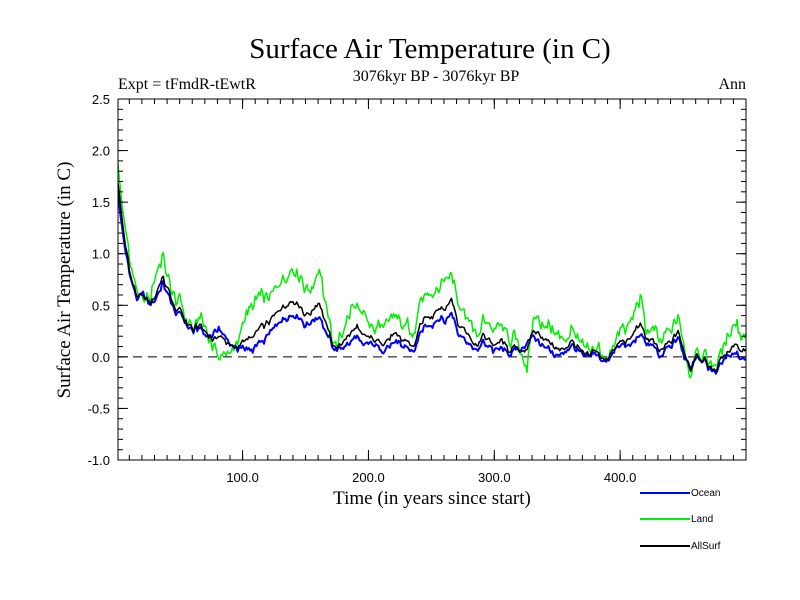 This screenshot has width=800, height=600. Describe the element at coordinates (187, 84) in the screenshot. I see `expt-label: Expt = tFmdR-tEwtR` at that location.